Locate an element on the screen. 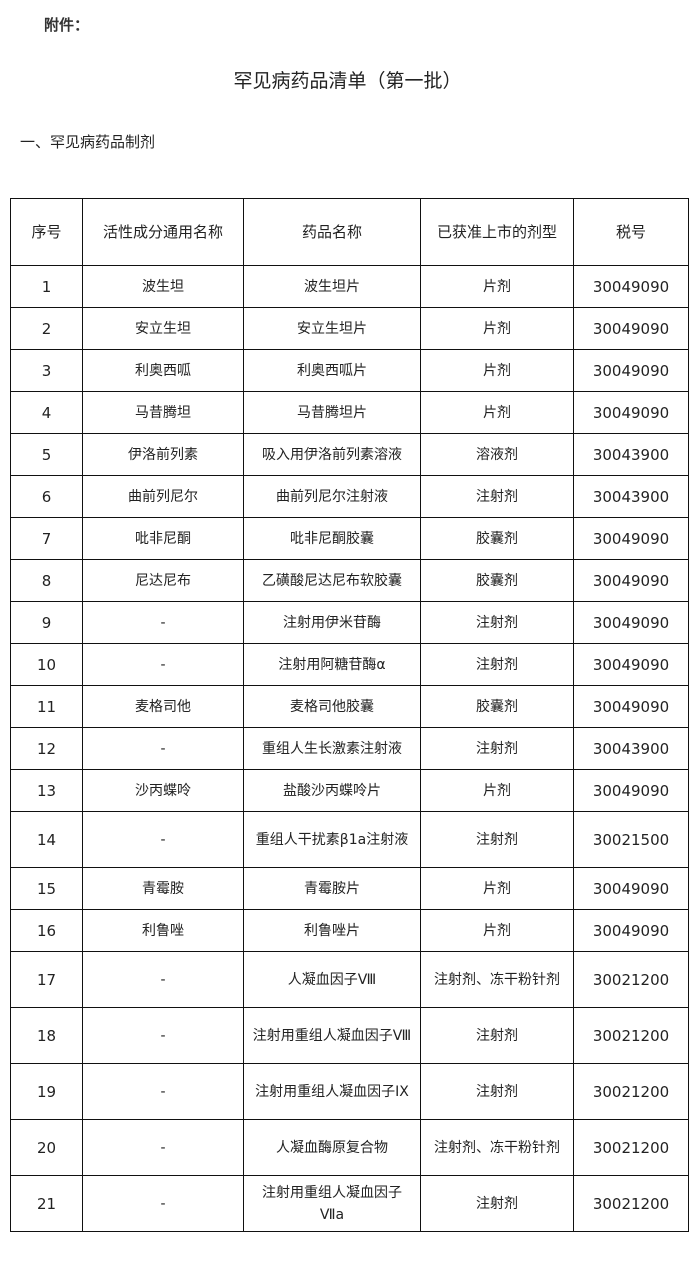 The width and height of the screenshot is (695, 1263). attachment-label: 附件： is located at coordinates (67, 25).